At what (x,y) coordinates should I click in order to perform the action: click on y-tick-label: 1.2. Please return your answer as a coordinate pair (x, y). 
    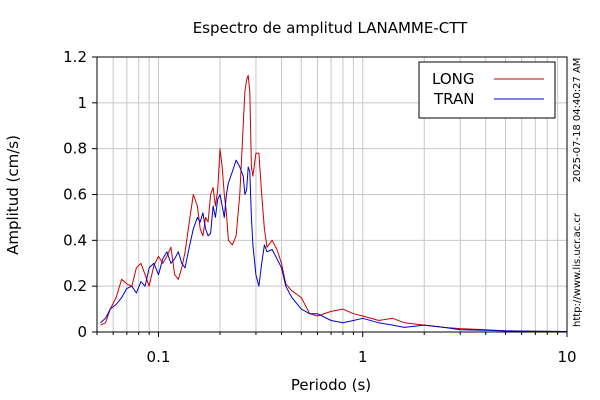
    Looking at the image, I should click on (75, 57).